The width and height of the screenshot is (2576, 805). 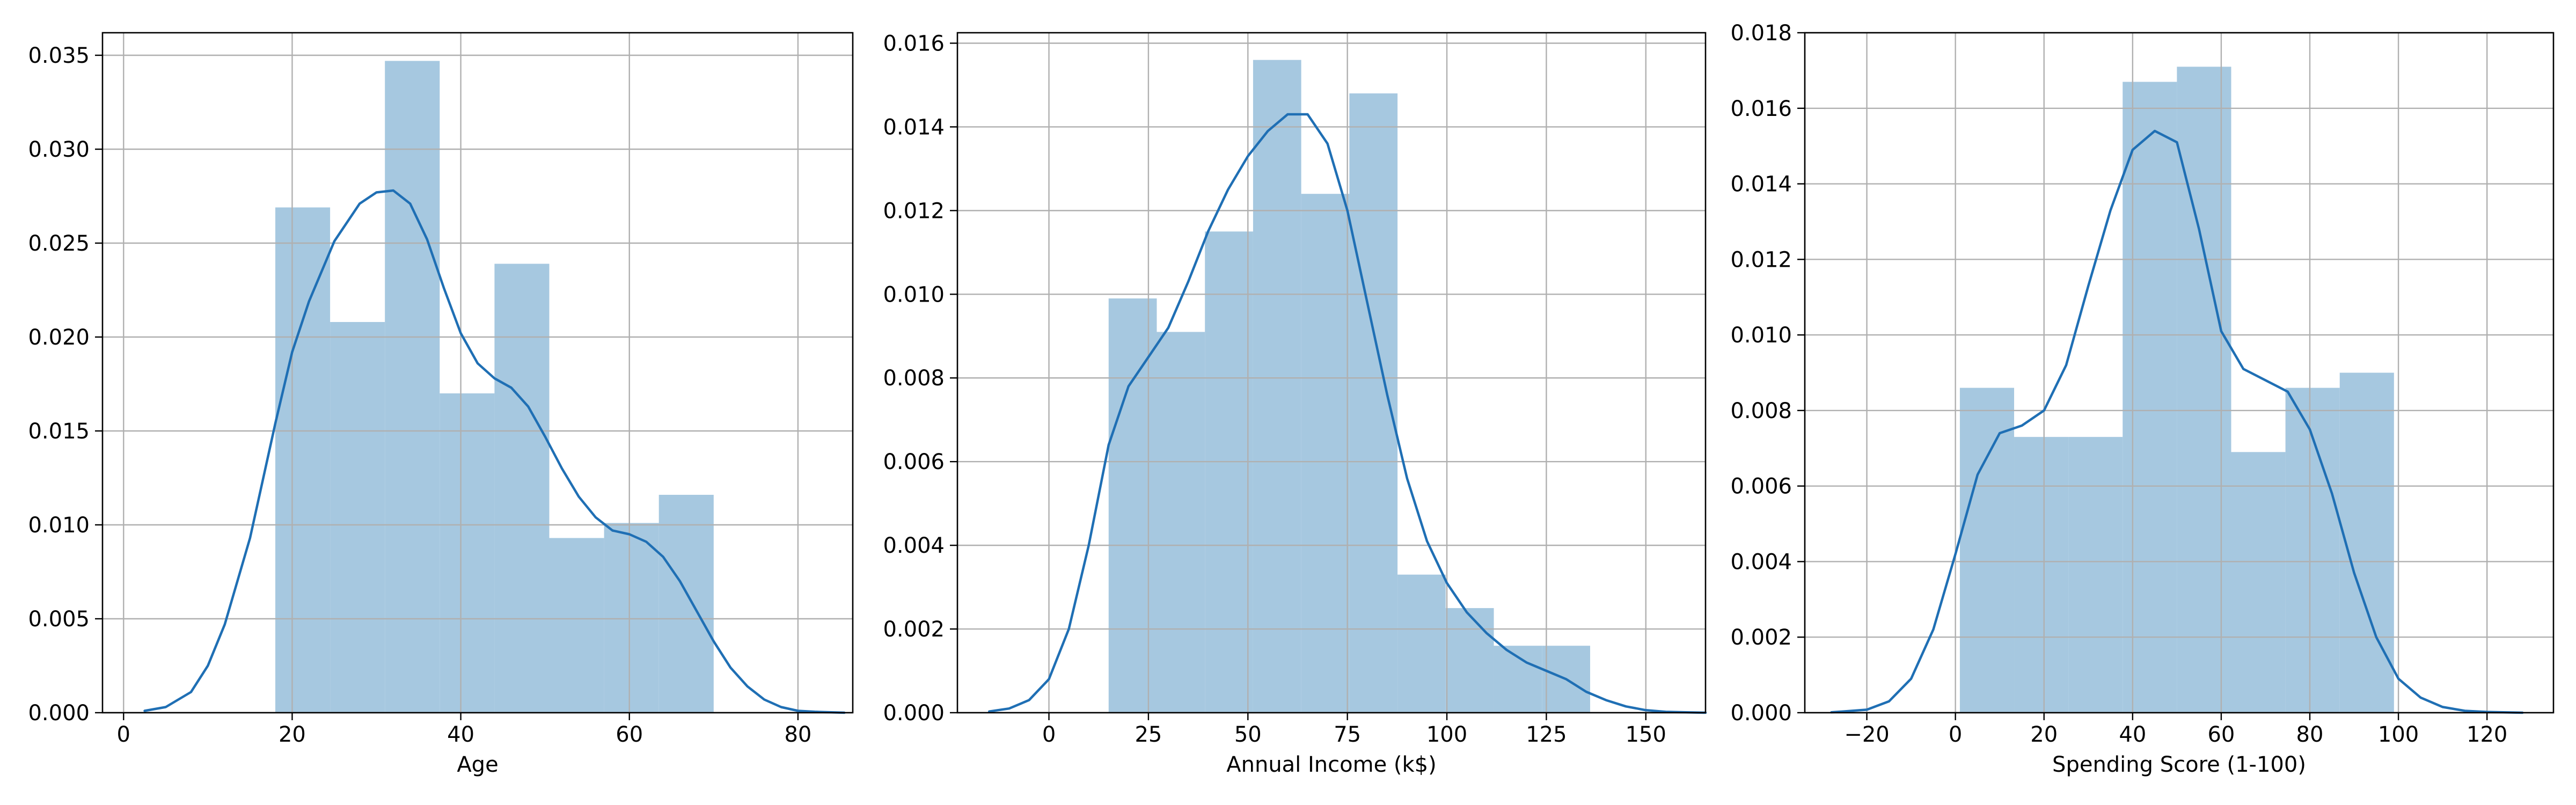 I want to click on annual-income-y-tick-label: 0.016, so click(x=914, y=43).